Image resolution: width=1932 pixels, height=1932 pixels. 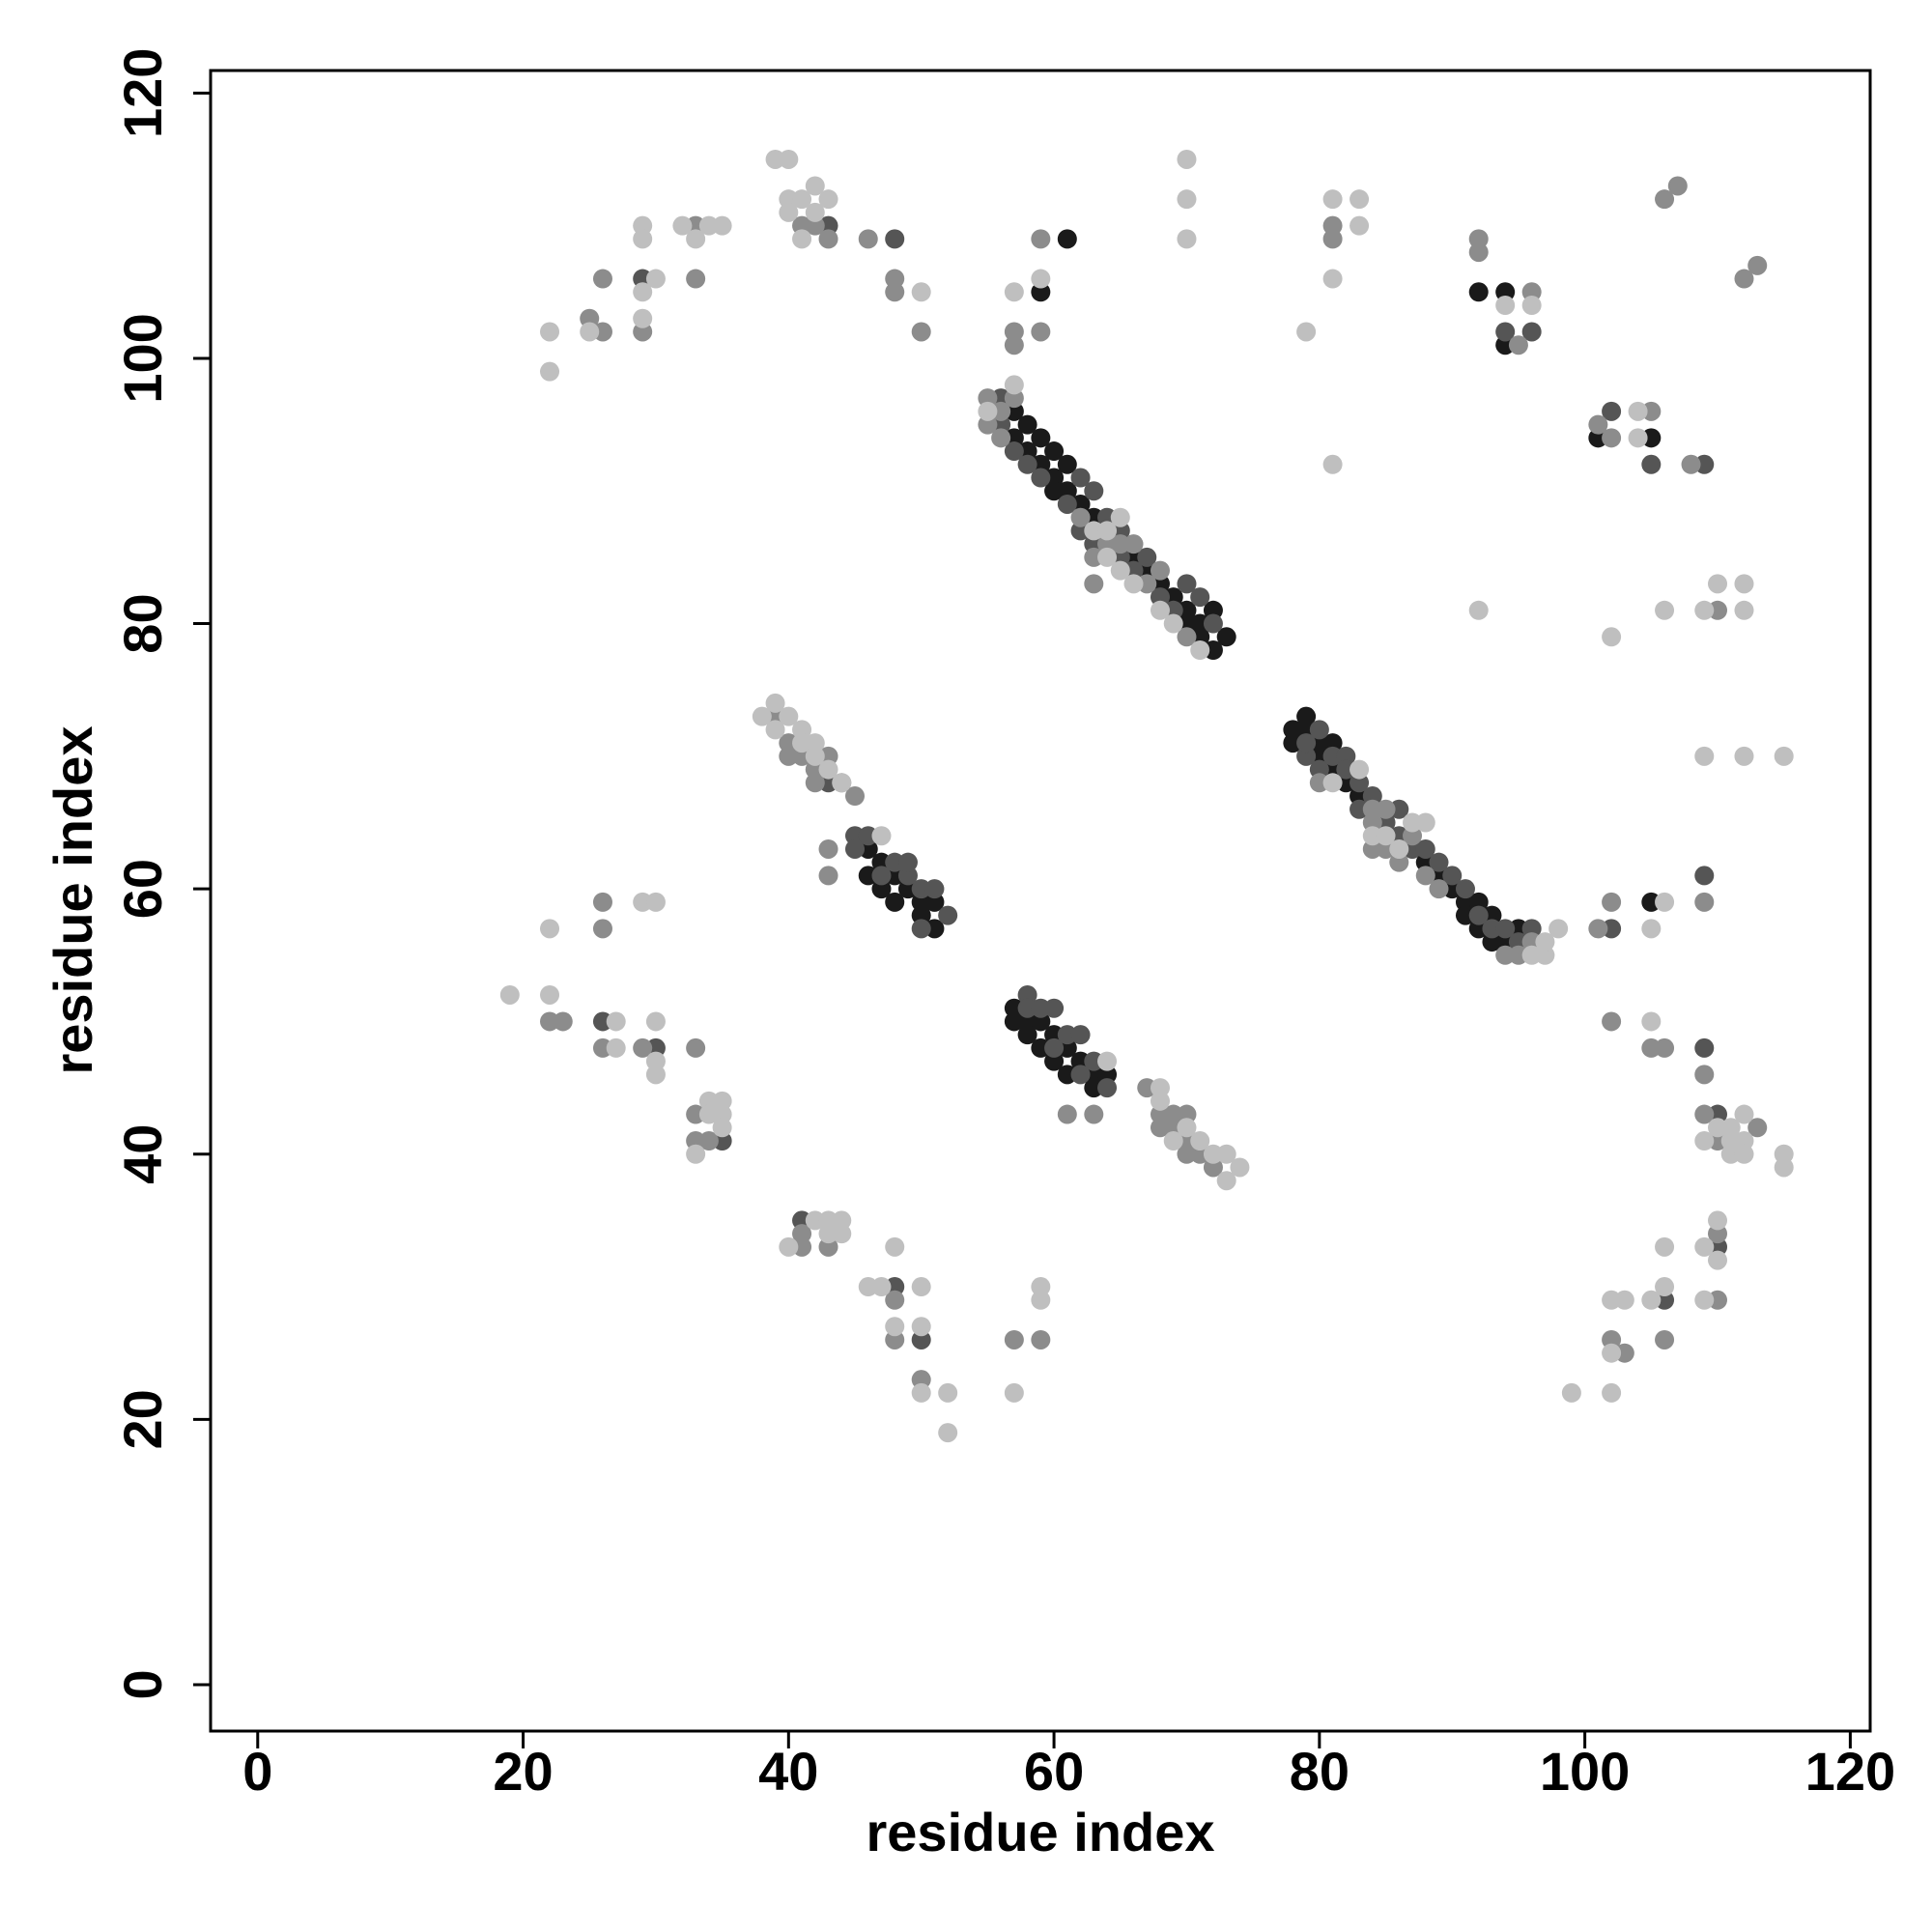 What do you see at coordinates (142, 623) in the screenshot?
I see `y-tick-label: 80` at bounding box center [142, 623].